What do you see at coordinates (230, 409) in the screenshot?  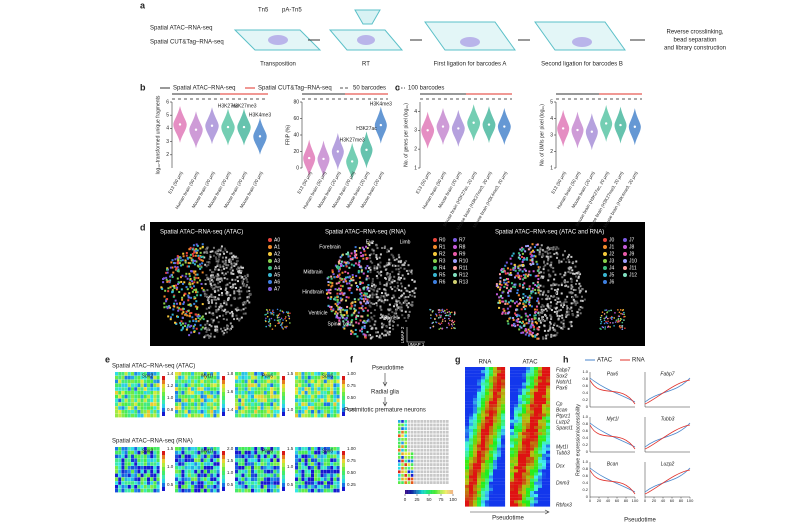 I see `colorbar-label: 1.4` at bounding box center [230, 409].